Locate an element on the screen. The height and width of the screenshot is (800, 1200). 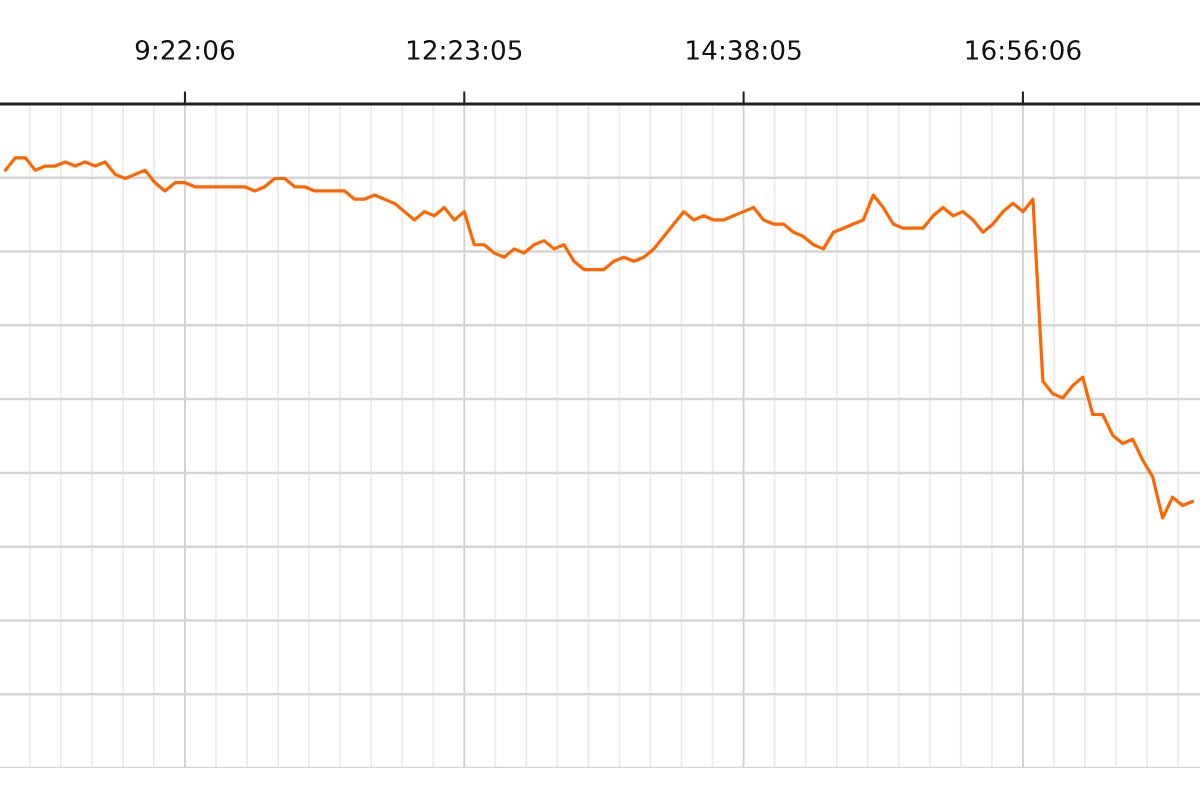
x-tick-label: 9:22:06 is located at coordinates (185, 50).